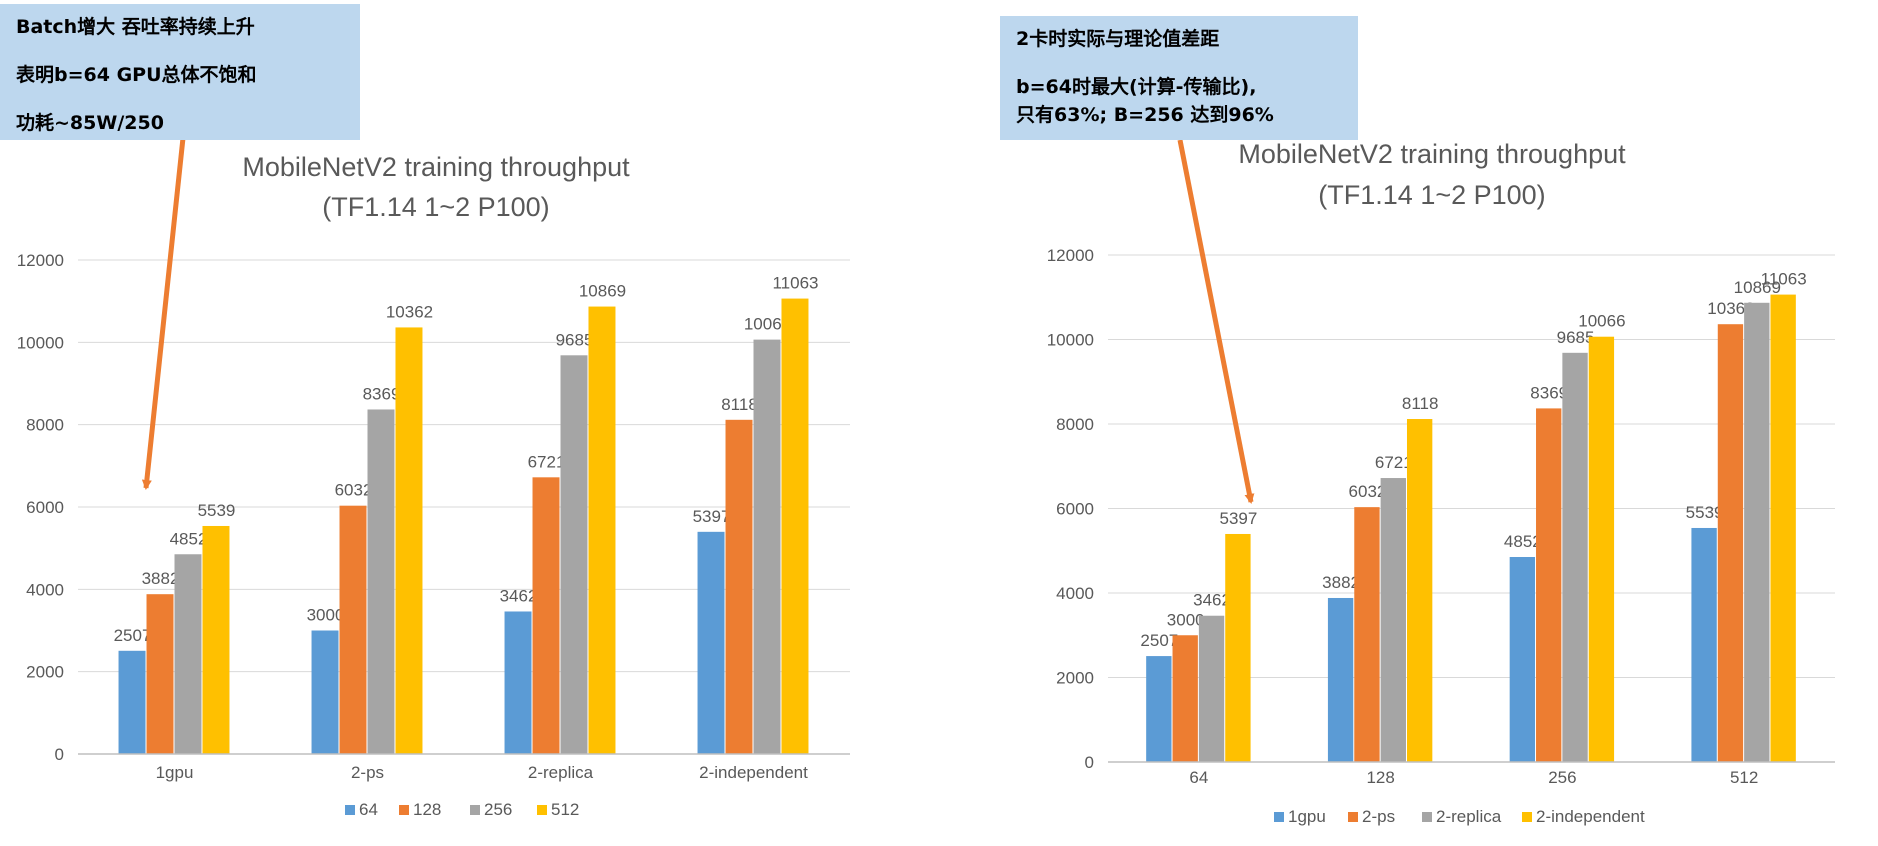  I want to click on callout-right-arrow, so click(1216, 321).